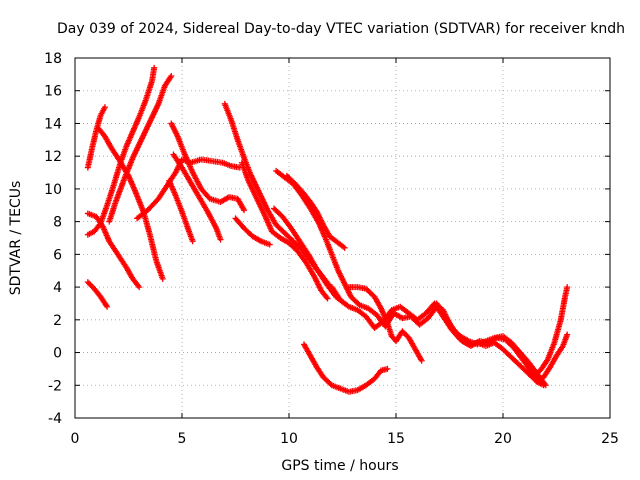 The height and width of the screenshot is (480, 640). I want to click on x-axis-label: GPS time / hours, so click(339, 466).